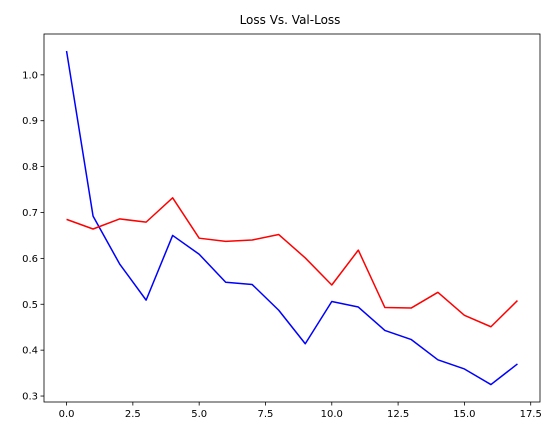 This screenshot has width=553, height=435. What do you see at coordinates (398, 414) in the screenshot?
I see `x-tick-label: 12.5` at bounding box center [398, 414].